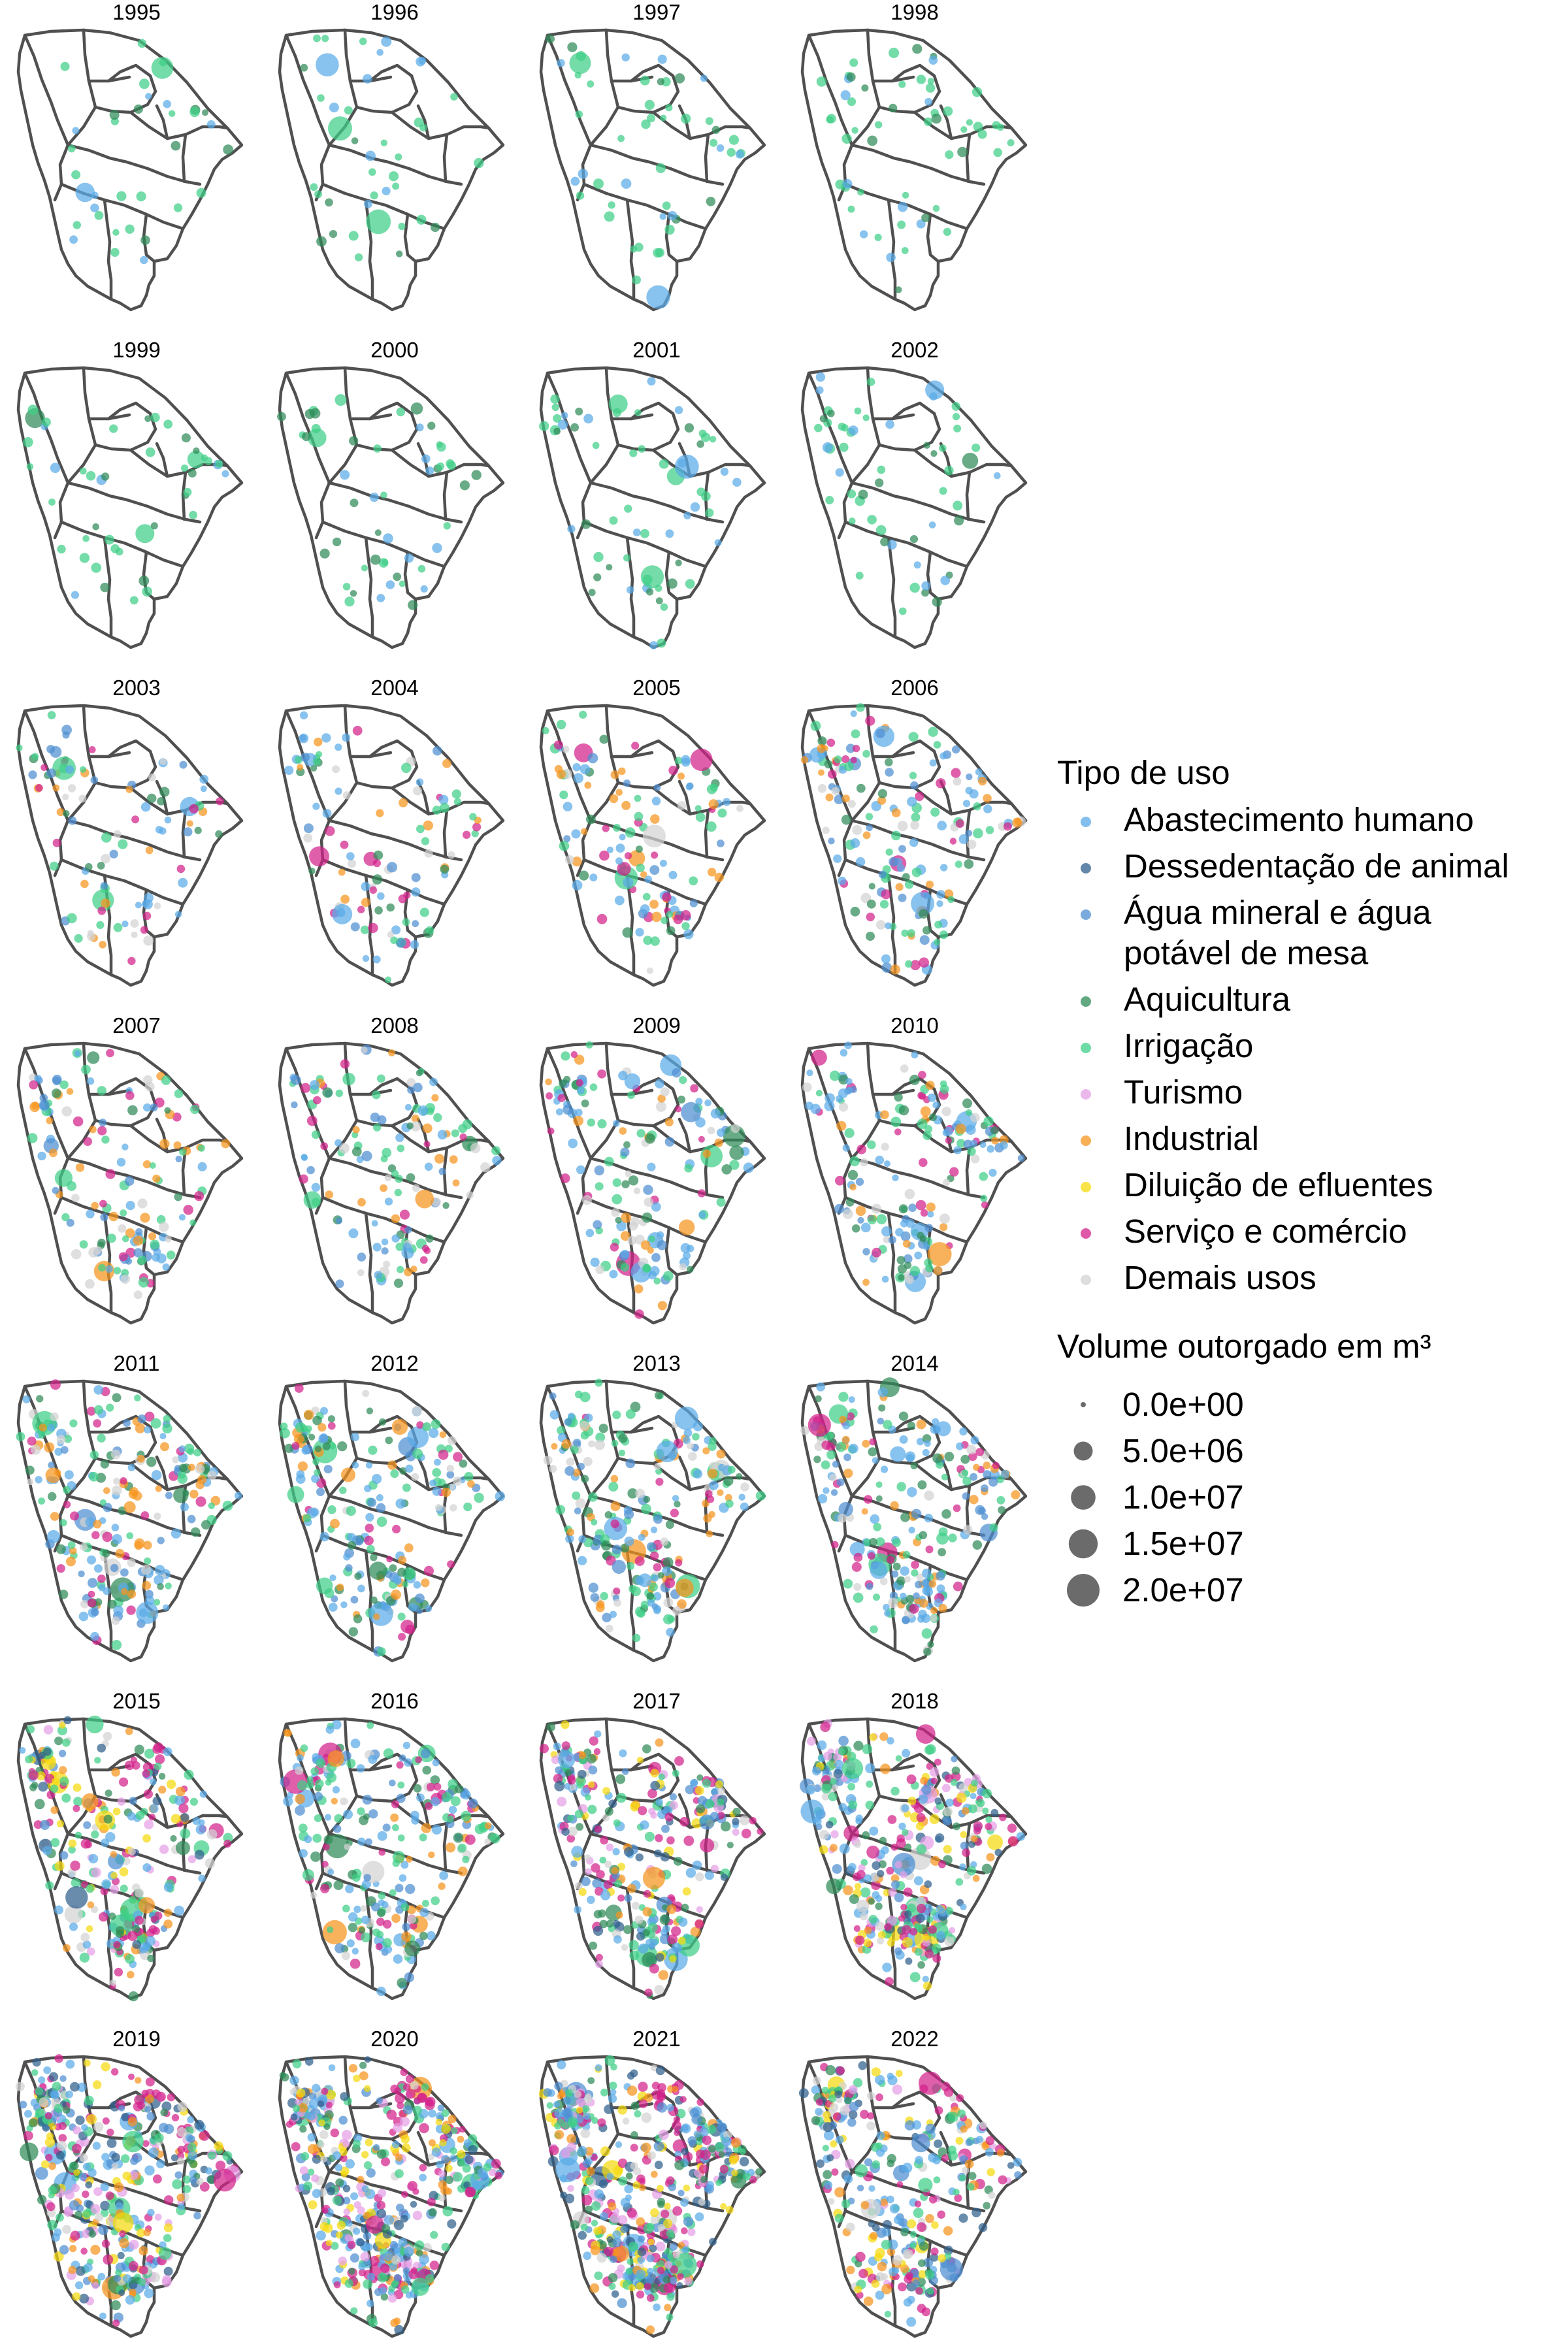 Image resolution: width=1568 pixels, height=2352 pixels. I want to click on panel-title: 2012, so click(394, 1363).